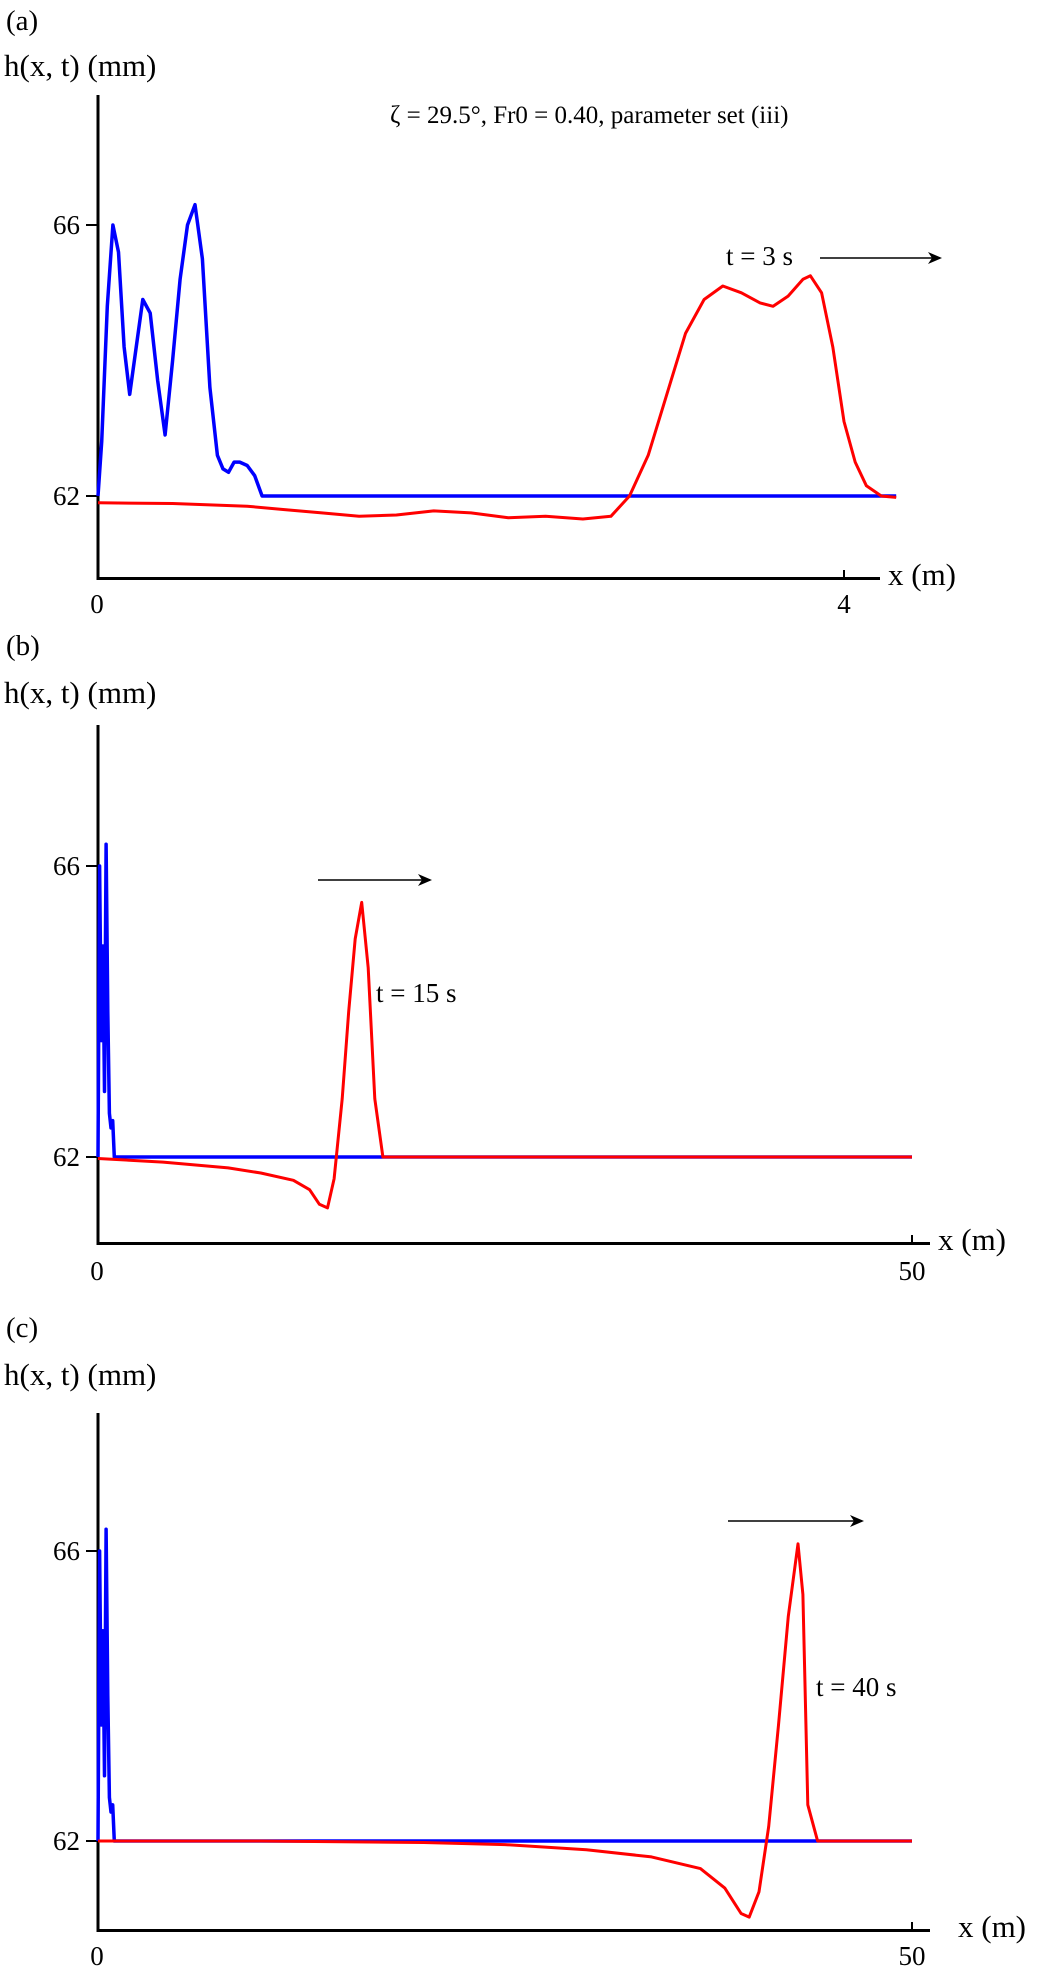 This screenshot has width=1046, height=1970. I want to click on panel-c-xtick-label-0: 0, so click(97, 1955).